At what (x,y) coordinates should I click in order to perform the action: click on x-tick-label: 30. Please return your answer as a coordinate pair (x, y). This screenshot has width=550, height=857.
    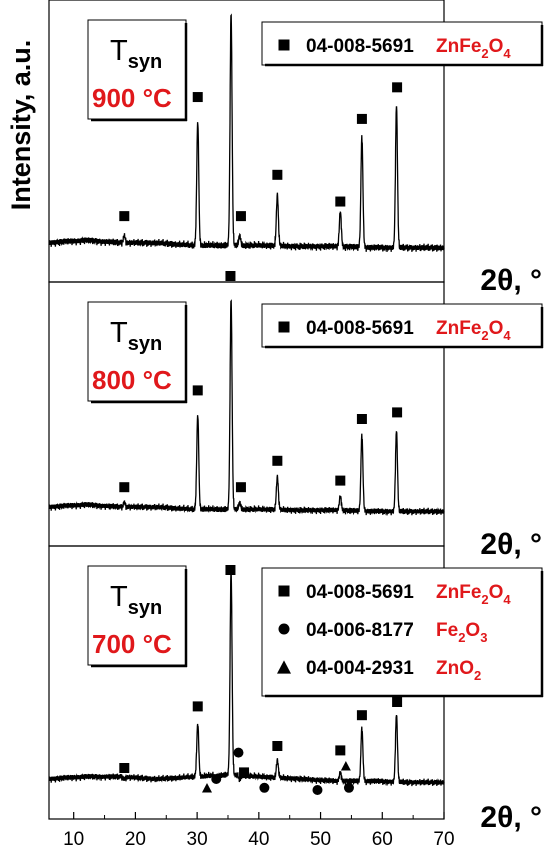
    Looking at the image, I should click on (197, 839).